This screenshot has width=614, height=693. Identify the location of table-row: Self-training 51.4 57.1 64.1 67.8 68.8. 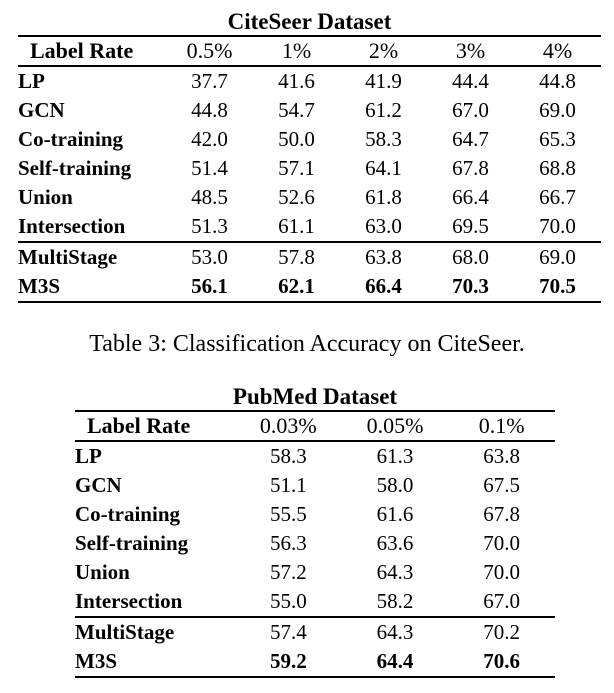
(309, 168).